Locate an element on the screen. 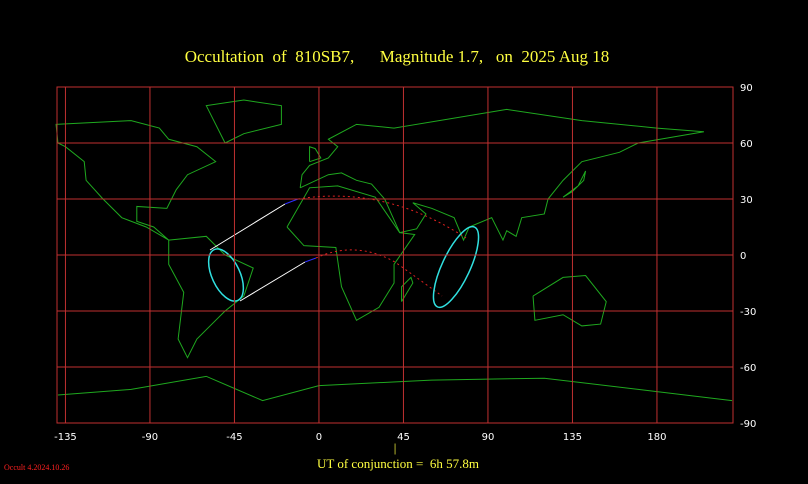 The width and height of the screenshot is (808, 484). shadow-ellipse-east is located at coordinates (456, 267).